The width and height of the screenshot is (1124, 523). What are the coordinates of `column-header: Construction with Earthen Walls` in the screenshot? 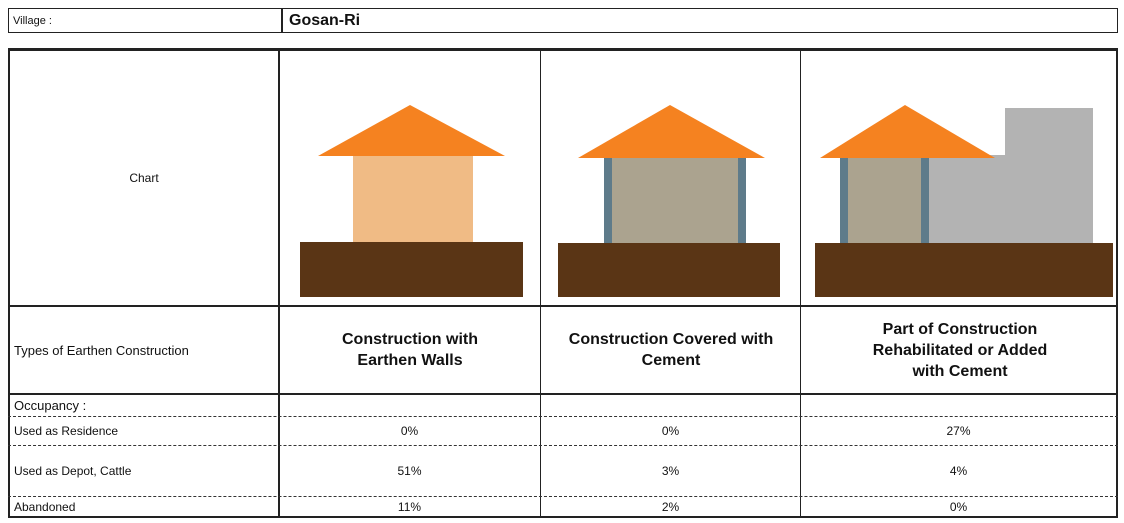 It's located at (410, 350).